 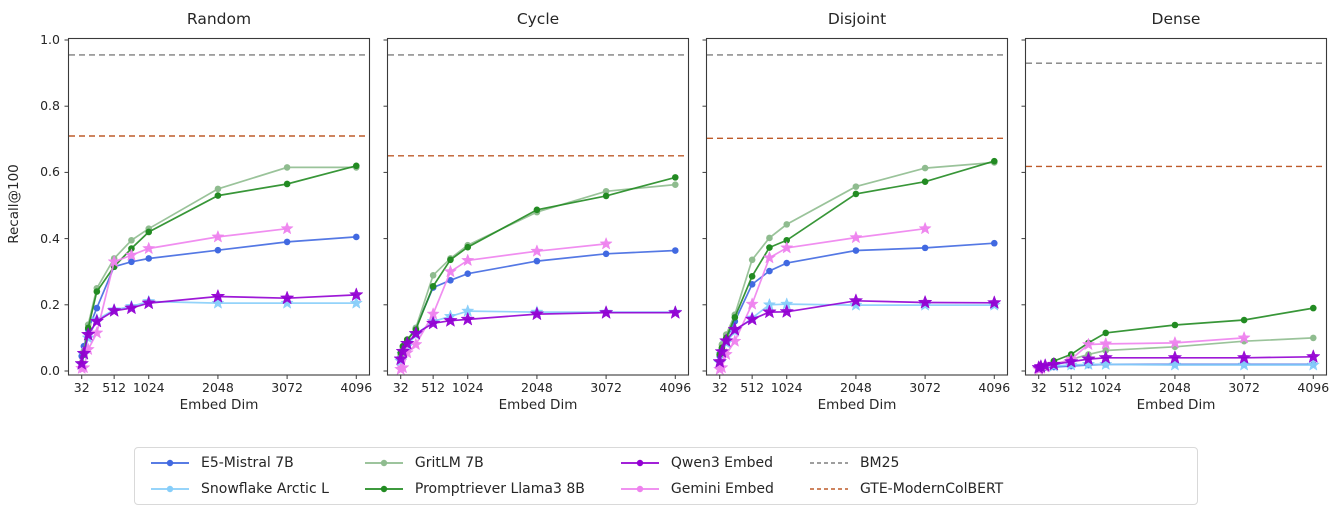 I want to click on legend-label: GritLM 7B, so click(x=449, y=463).